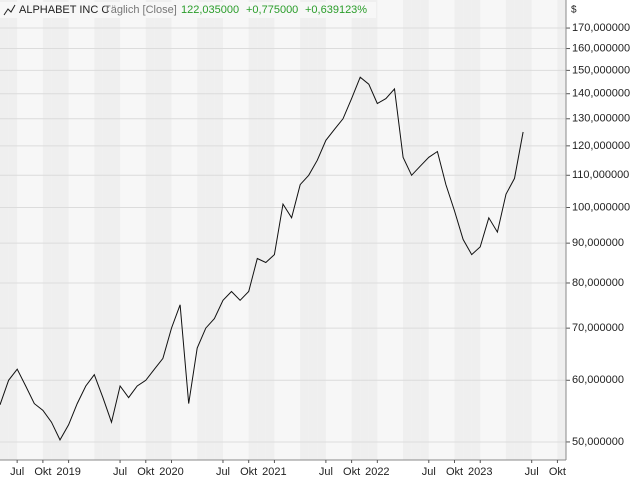 This screenshot has height=480, width=640. I want to click on y-tick-label: 70,000000, so click(598, 328).